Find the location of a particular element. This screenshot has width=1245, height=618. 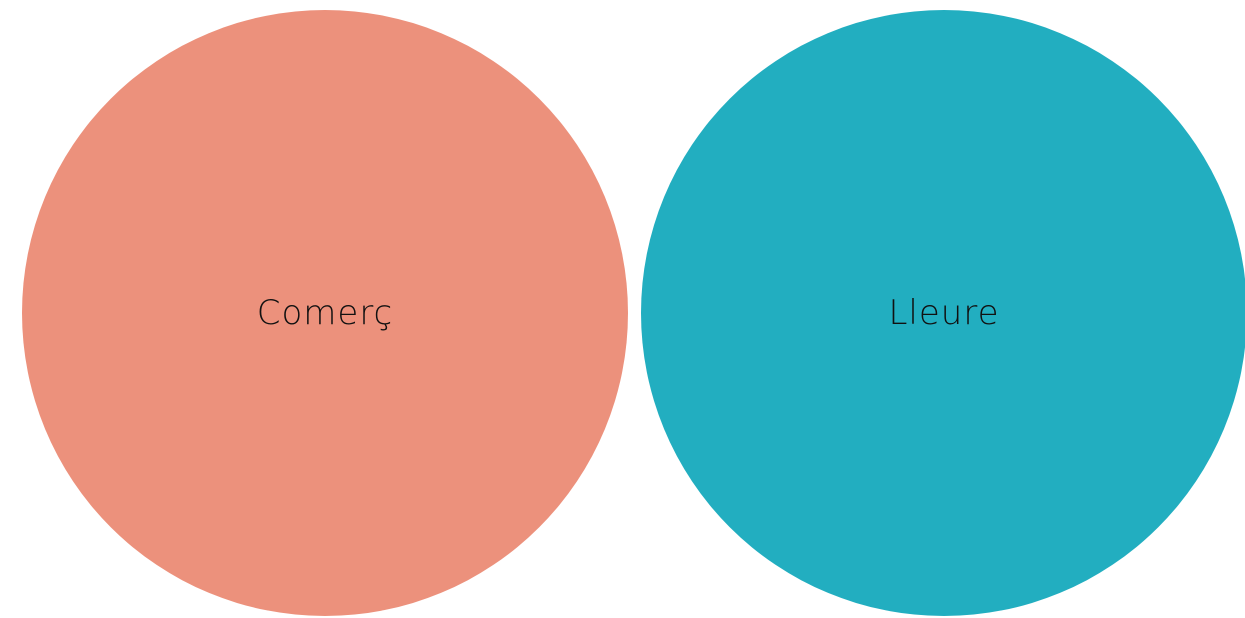

button-label: Lleure is located at coordinates (944, 313).